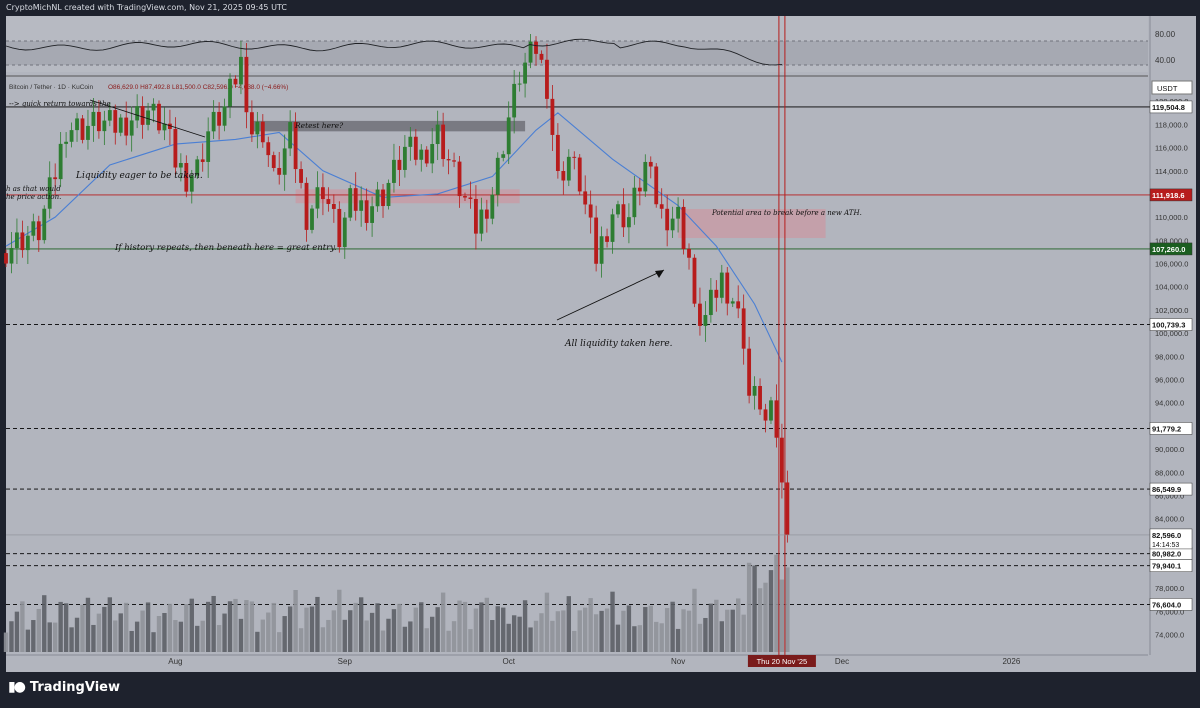  Describe the element at coordinates (610, 295) in the screenshot. I see `annotation-arrow` at that location.